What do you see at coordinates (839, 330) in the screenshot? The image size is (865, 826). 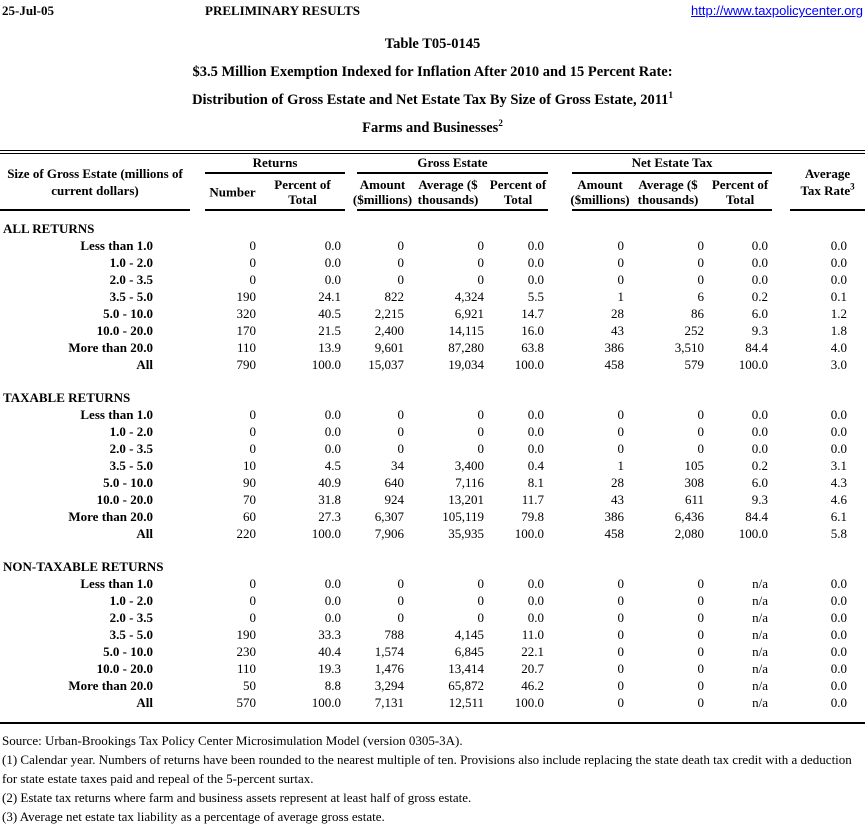 I see `table-cell: 1.8` at bounding box center [839, 330].